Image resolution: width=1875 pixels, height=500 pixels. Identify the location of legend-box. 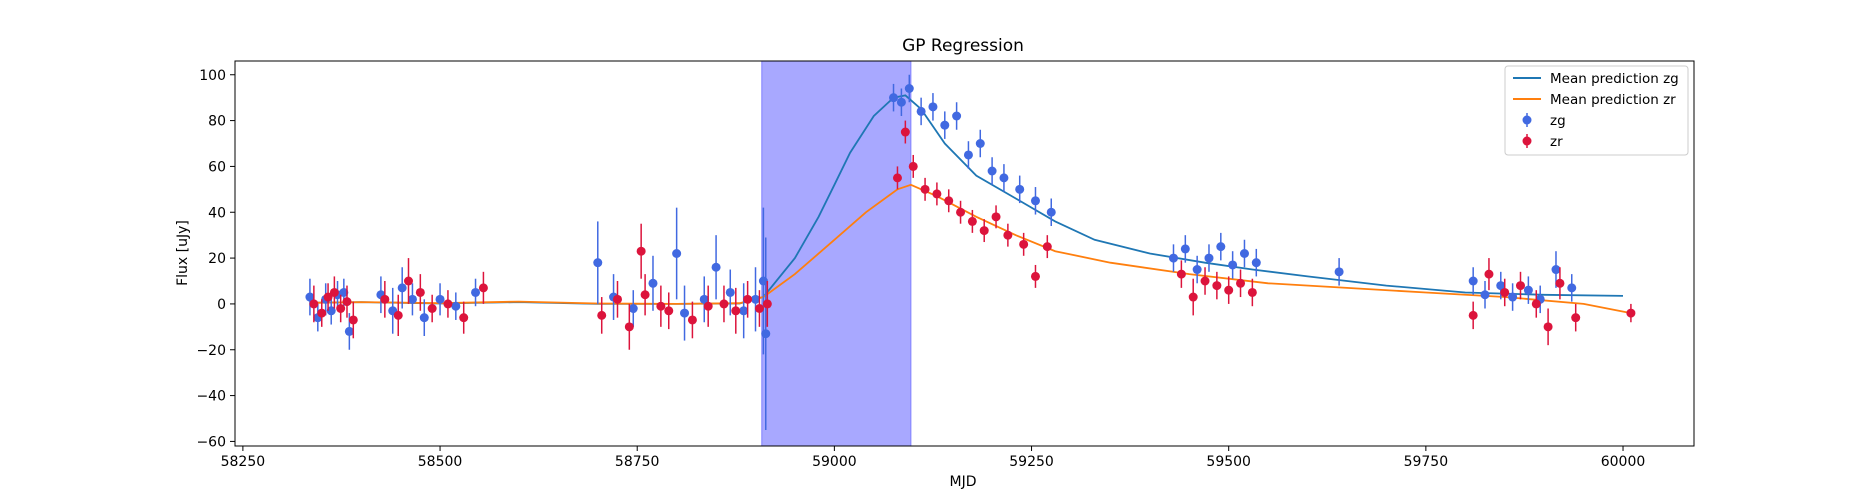
(1596, 110).